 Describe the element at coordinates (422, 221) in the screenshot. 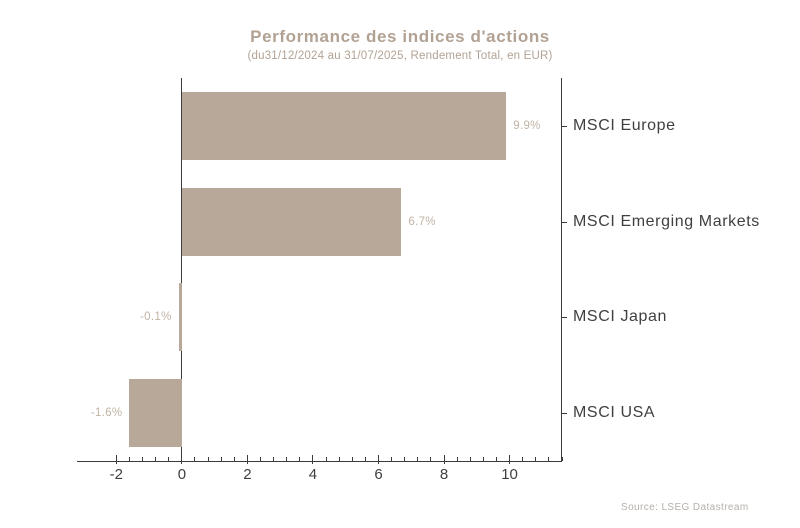

I see `bar-value-label: 6.7%` at that location.